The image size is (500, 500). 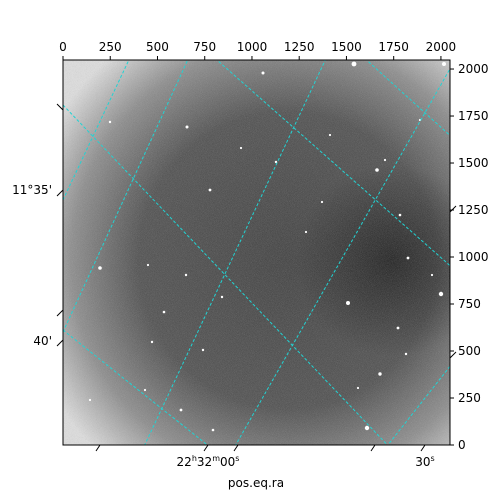 I want to click on right-pixel-tick-label: 2000, so click(x=473, y=69).